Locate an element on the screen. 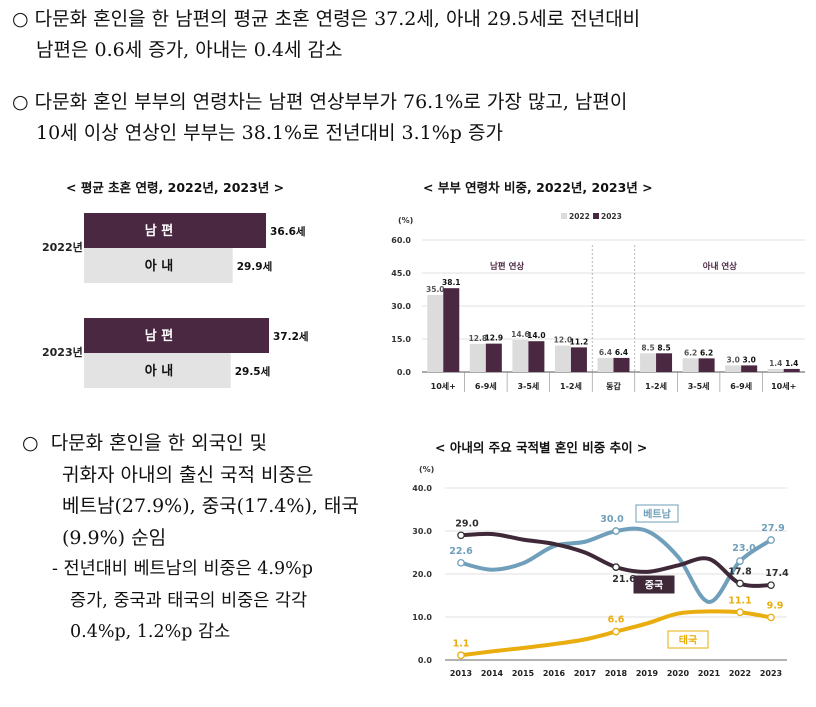 The image size is (816, 707). x-tick-label: 2021 is located at coordinates (709, 673).